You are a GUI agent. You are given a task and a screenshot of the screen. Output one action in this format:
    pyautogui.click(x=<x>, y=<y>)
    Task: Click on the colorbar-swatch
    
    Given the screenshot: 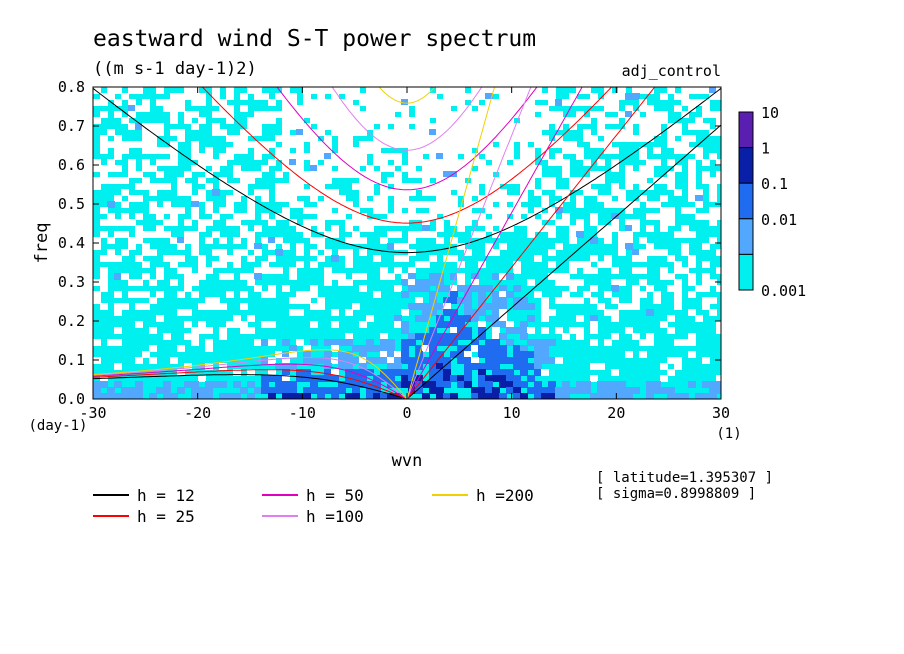 What is the action you would take?
    pyautogui.click(x=746, y=236)
    